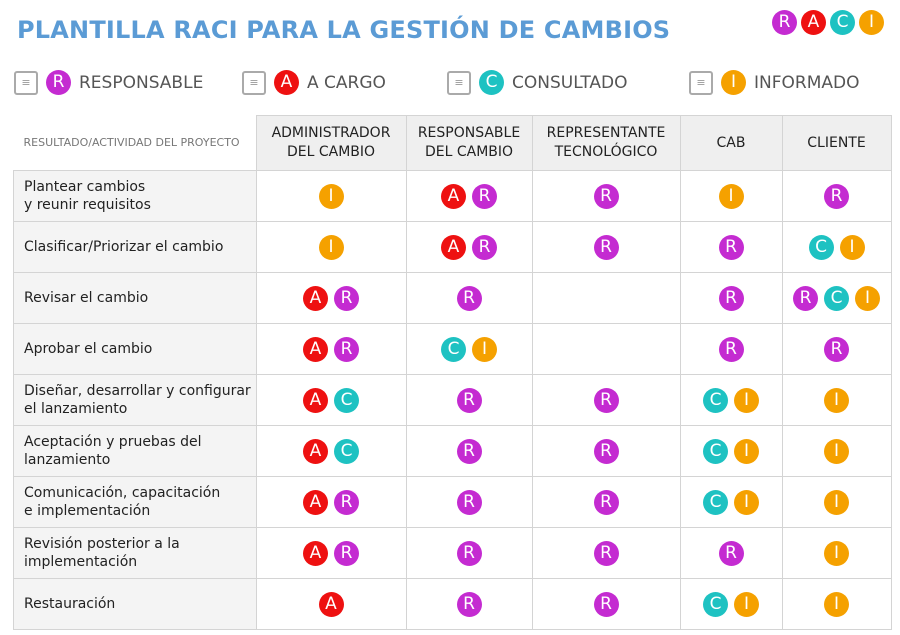  I want to click on activity-cell: Aceptación y pruebas del lanzamiento, so click(135, 451).